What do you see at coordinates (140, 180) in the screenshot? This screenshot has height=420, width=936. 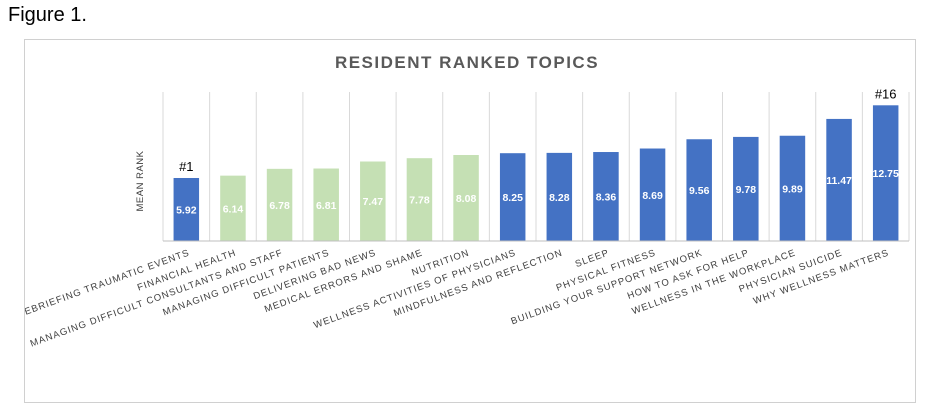 I see `y-axis-label: MEAN RANK` at bounding box center [140, 180].